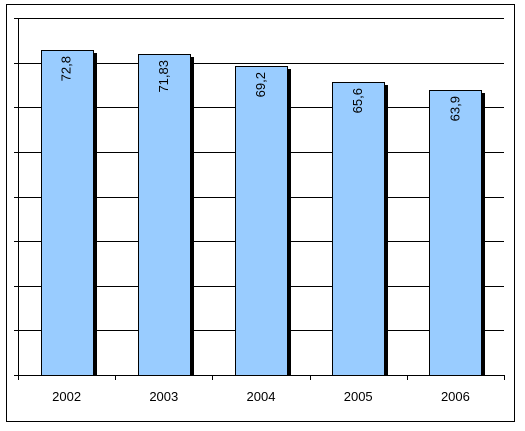 This screenshot has height=431, width=525. I want to click on data-labels: 72,8 71,83 69,2 65,6 63,9, so click(261, 88).